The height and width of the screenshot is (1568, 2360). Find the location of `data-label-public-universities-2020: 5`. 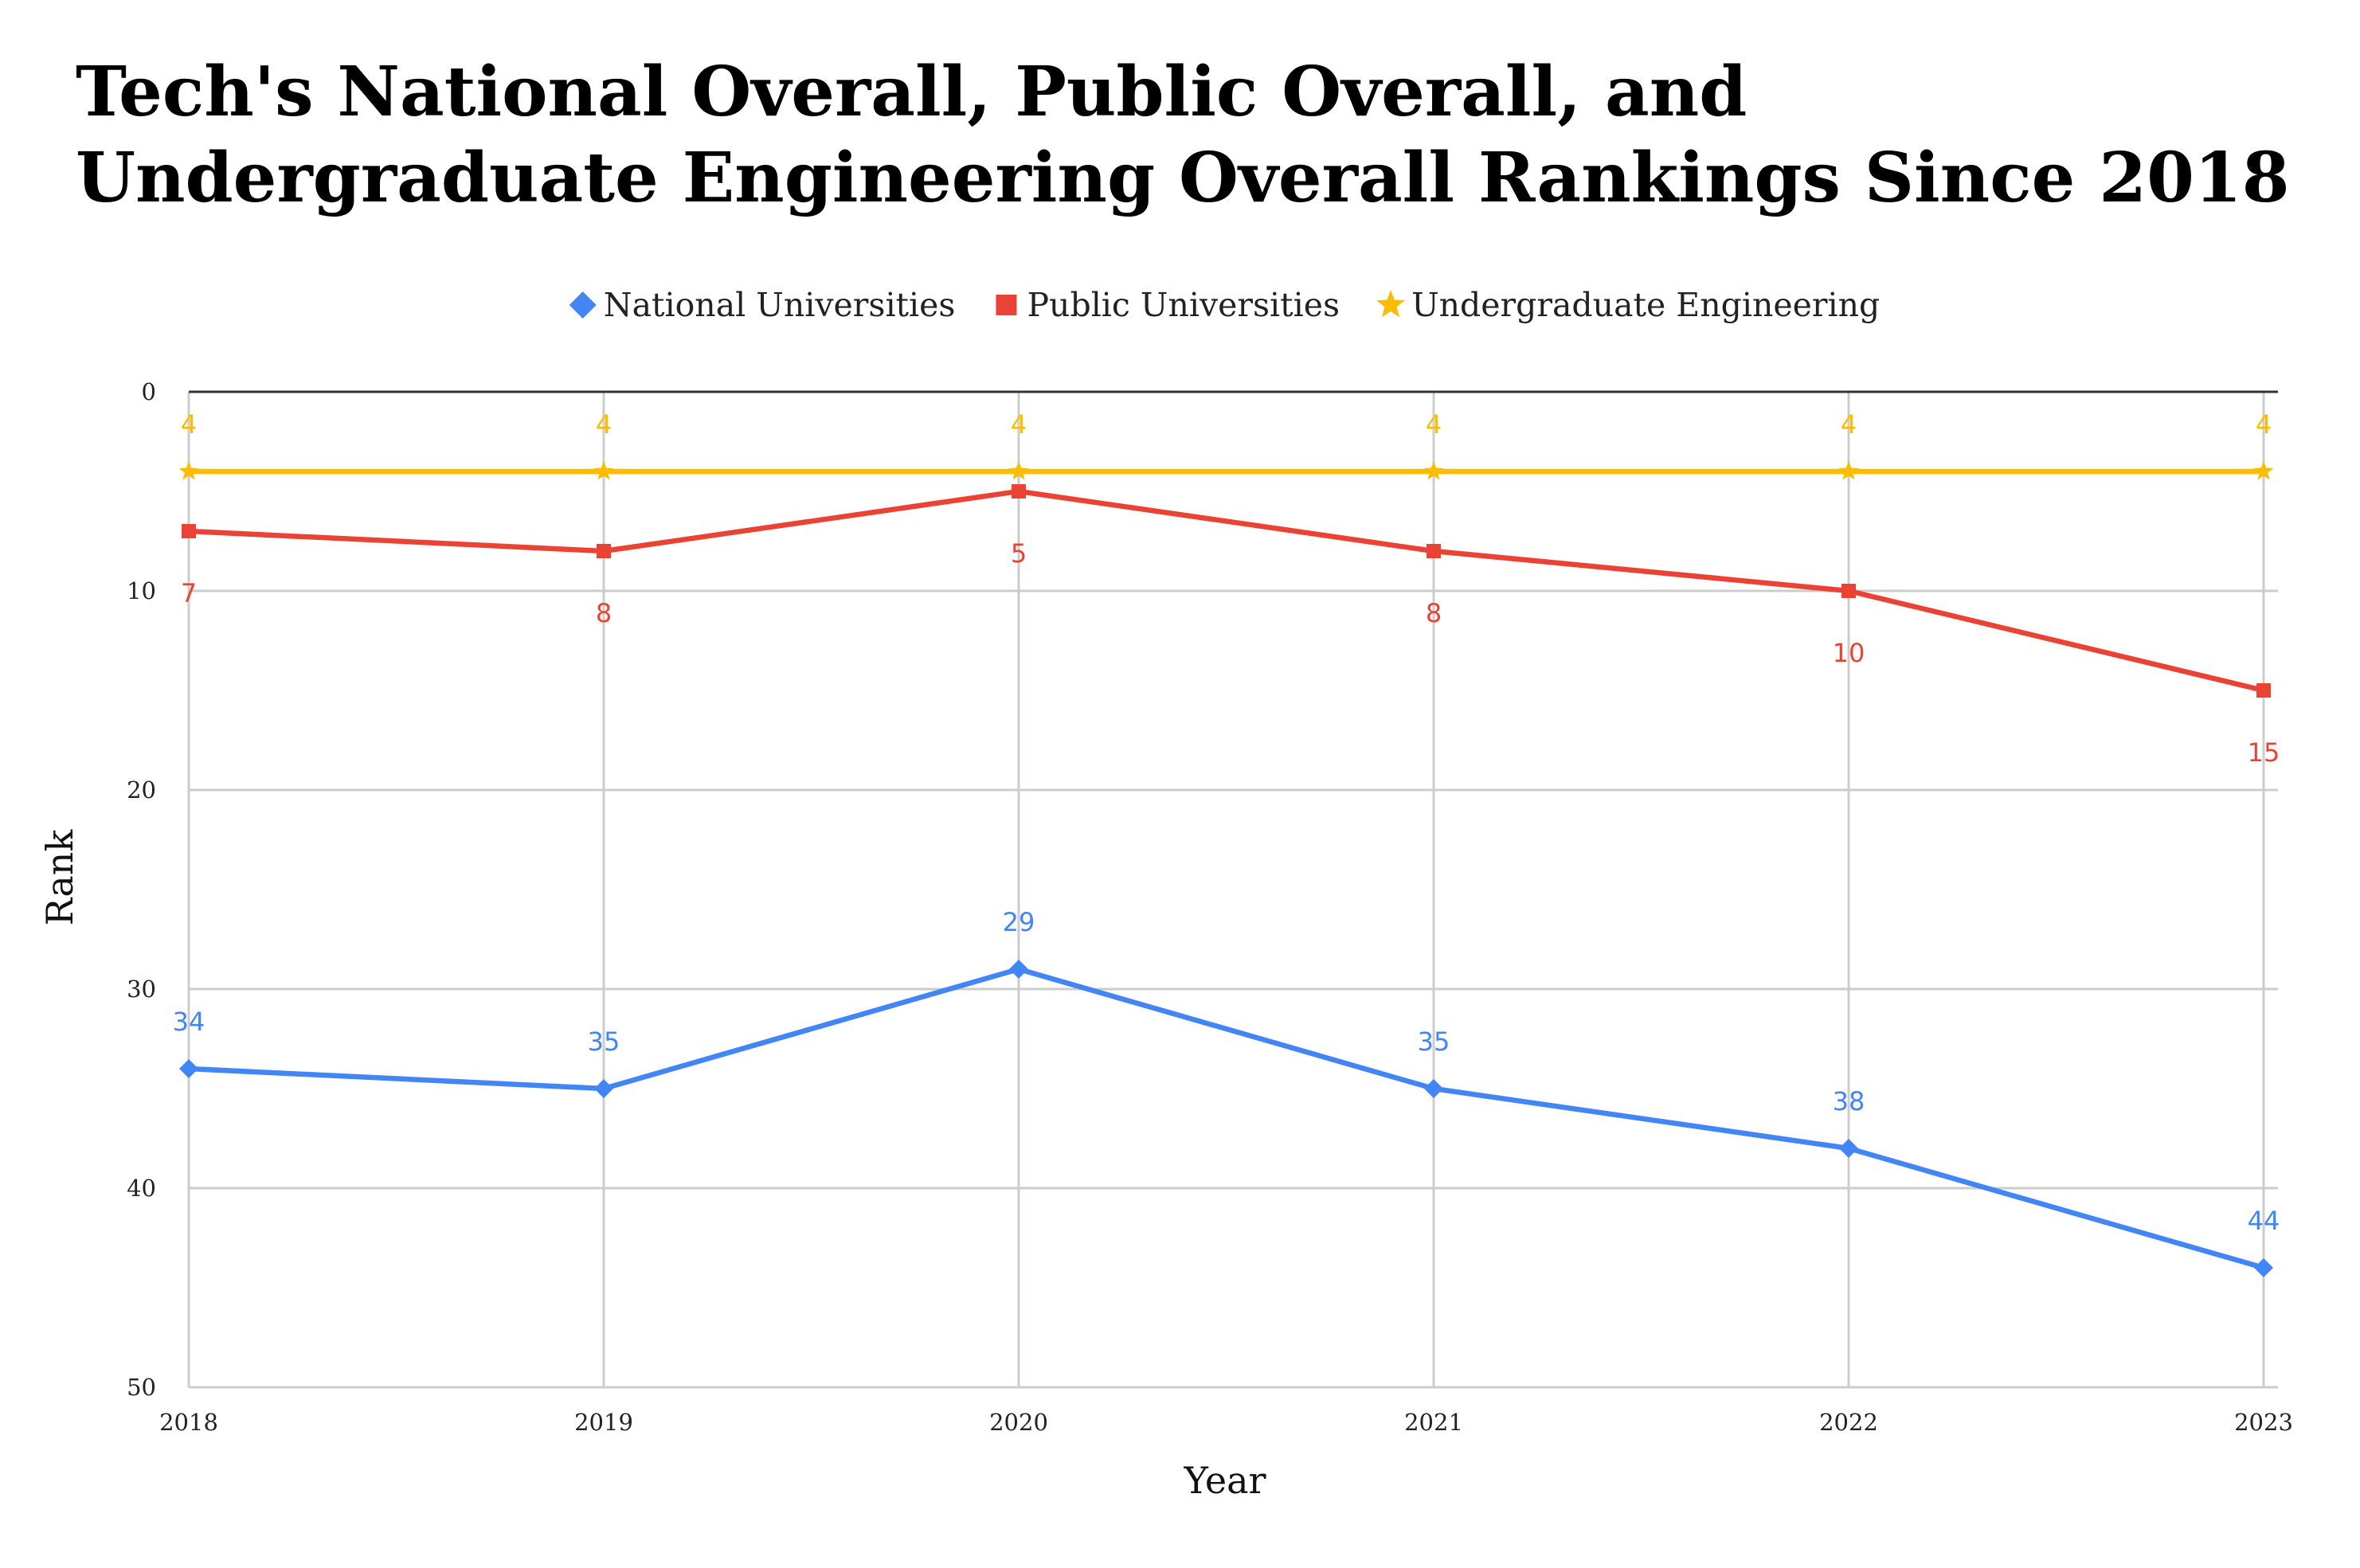

data-label-public-universities-2020: 5 is located at coordinates (1019, 553).